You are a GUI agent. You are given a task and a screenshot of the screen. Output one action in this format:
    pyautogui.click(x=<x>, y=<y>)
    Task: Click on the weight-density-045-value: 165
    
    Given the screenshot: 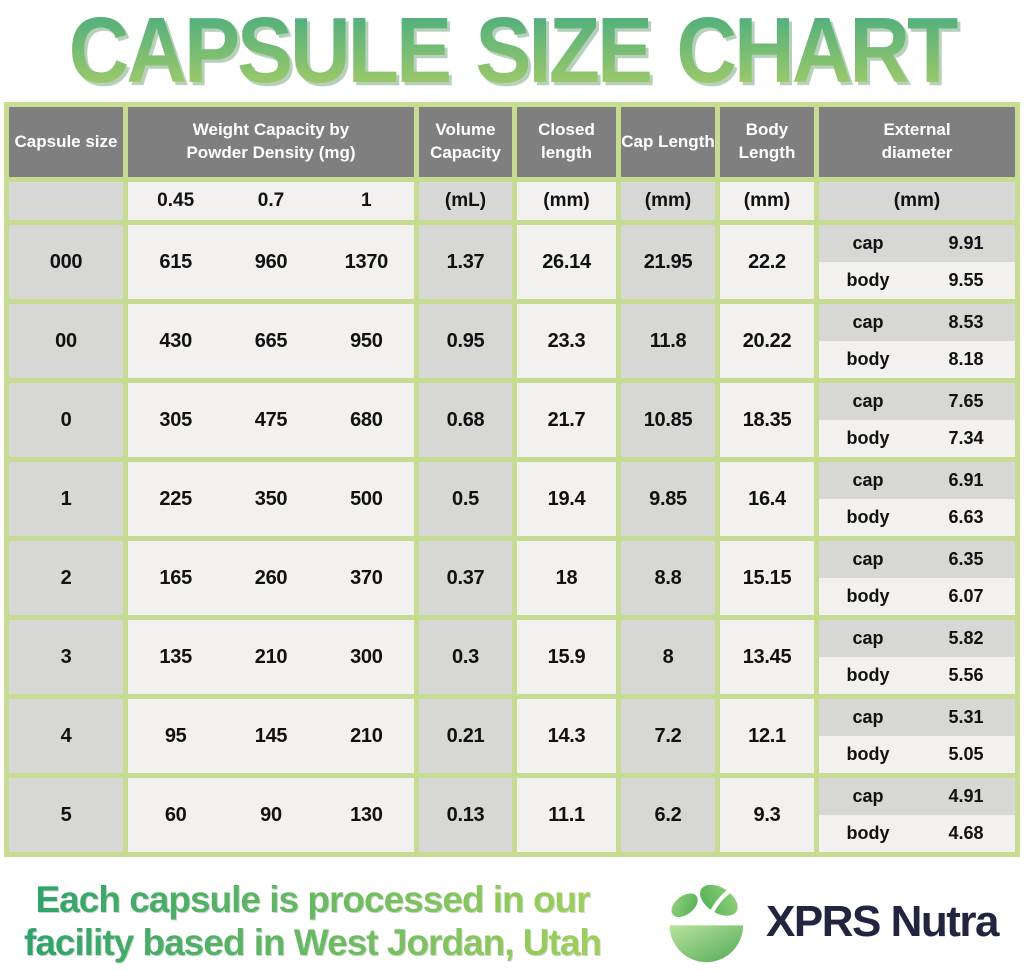 What is the action you would take?
    pyautogui.click(x=175, y=577)
    